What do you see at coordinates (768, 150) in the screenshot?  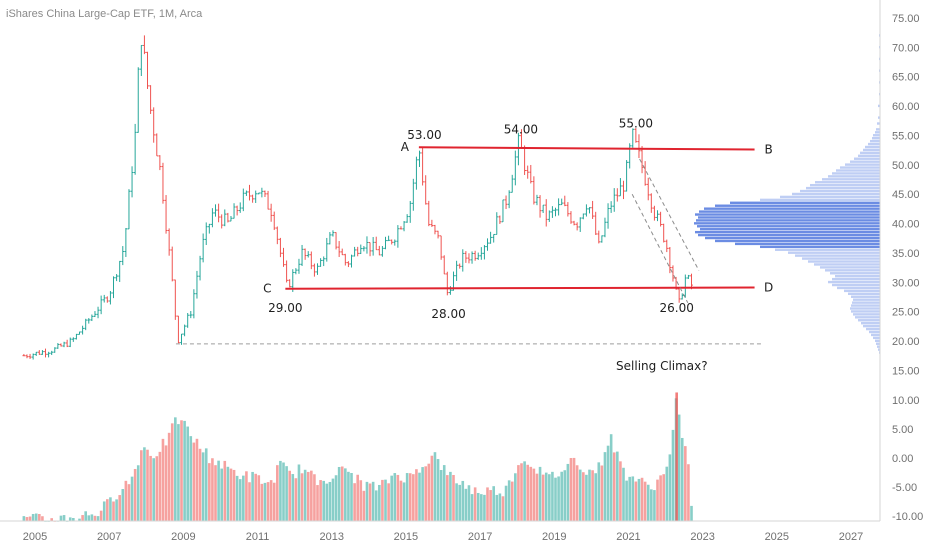 I see `point-label-b: B` at bounding box center [768, 150].